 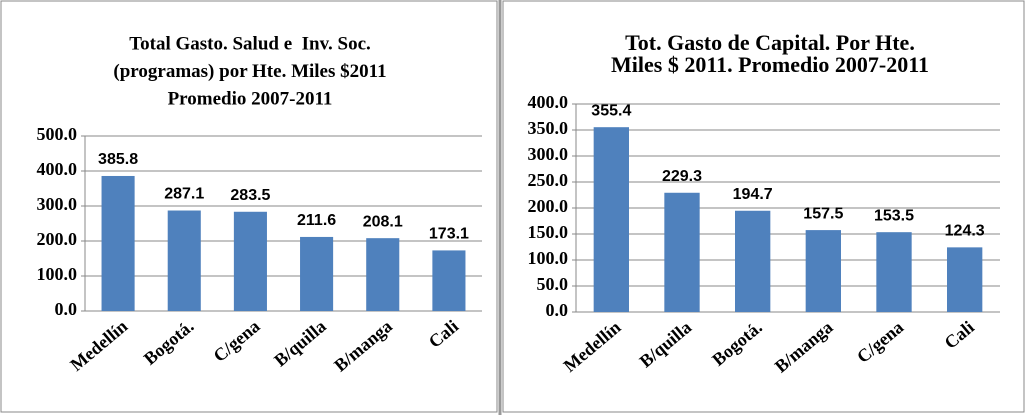 I want to click on value-label: 229.3, so click(x=682, y=176).